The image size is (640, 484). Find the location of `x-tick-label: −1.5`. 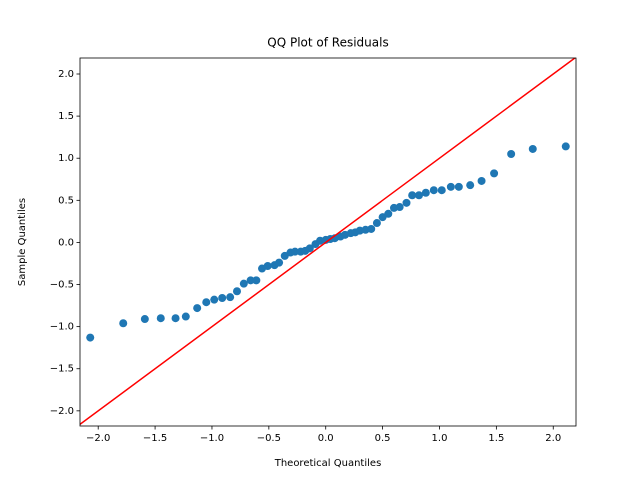

x-tick-label: −1.5 is located at coordinates (155, 438).